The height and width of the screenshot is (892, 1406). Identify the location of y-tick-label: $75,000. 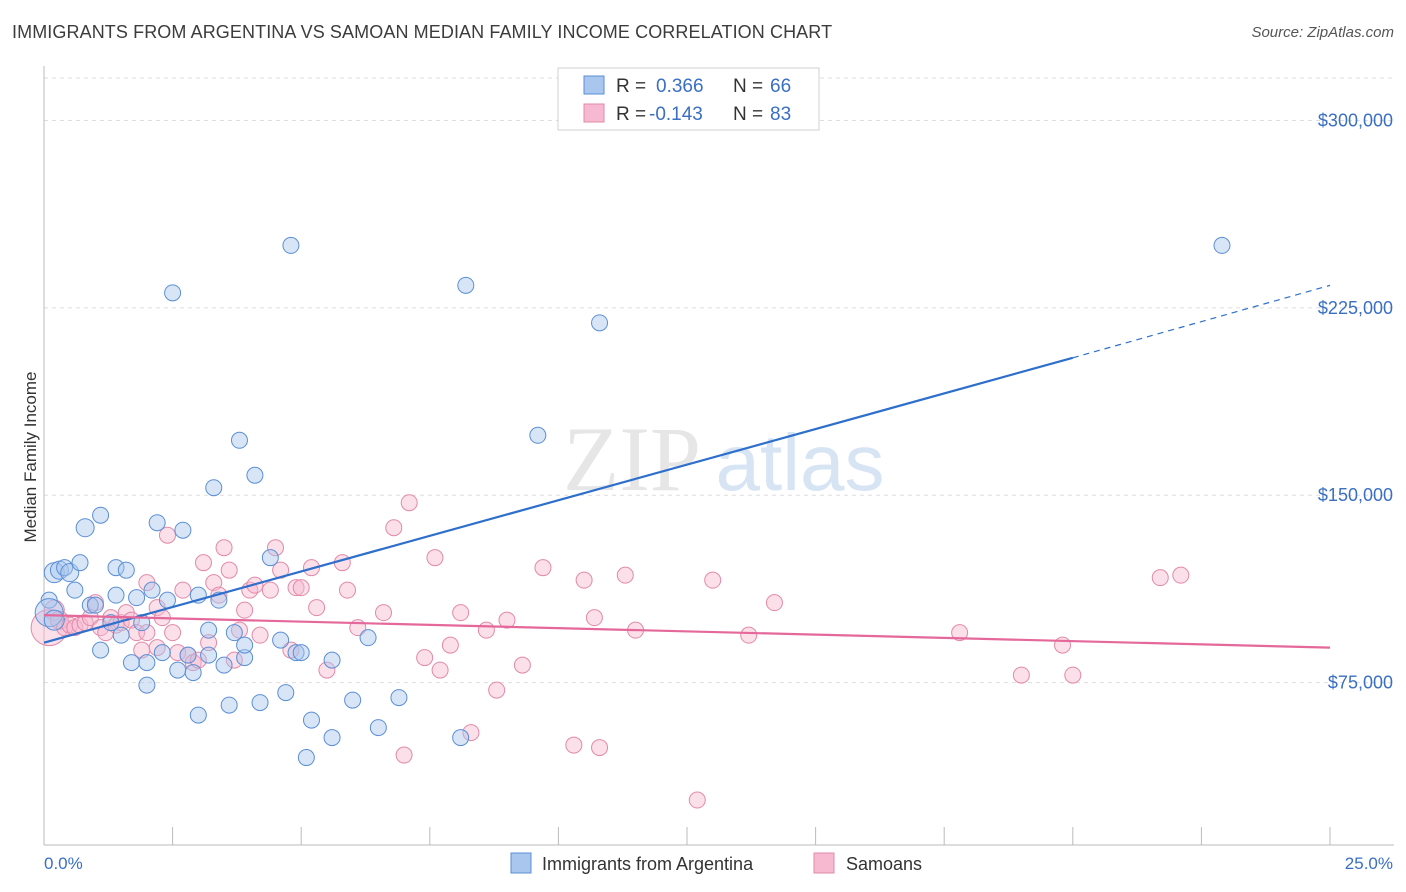
(1360, 683).